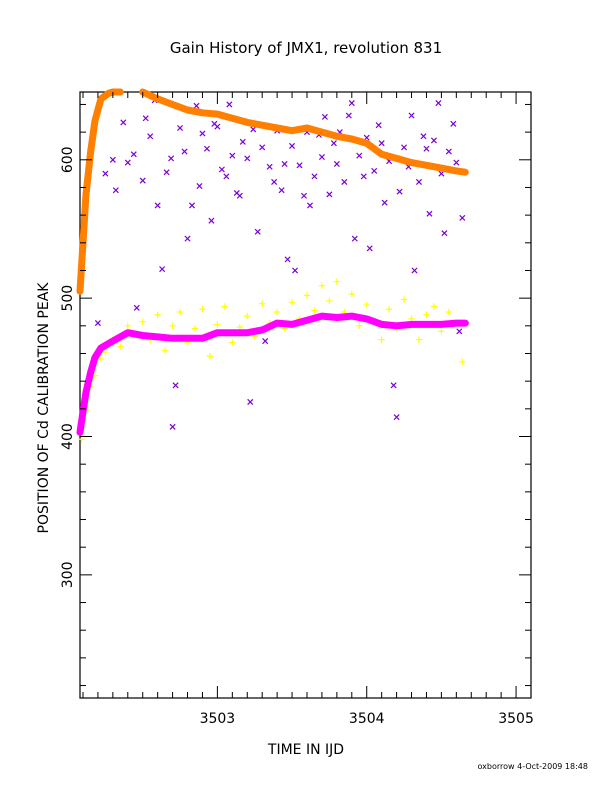 This screenshot has width=612, height=792. Describe the element at coordinates (68, 159) in the screenshot. I see `y-tick-label: 600` at that location.